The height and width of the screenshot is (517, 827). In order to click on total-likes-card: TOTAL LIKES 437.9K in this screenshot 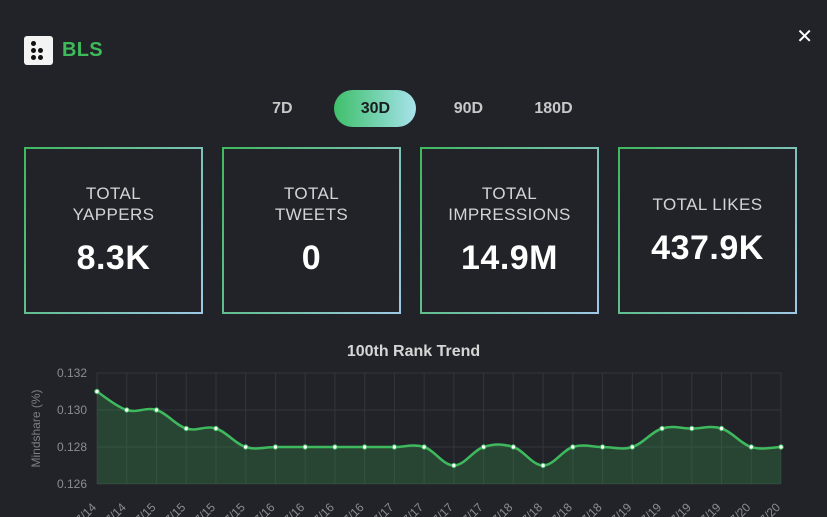, I will do `click(707, 230)`.